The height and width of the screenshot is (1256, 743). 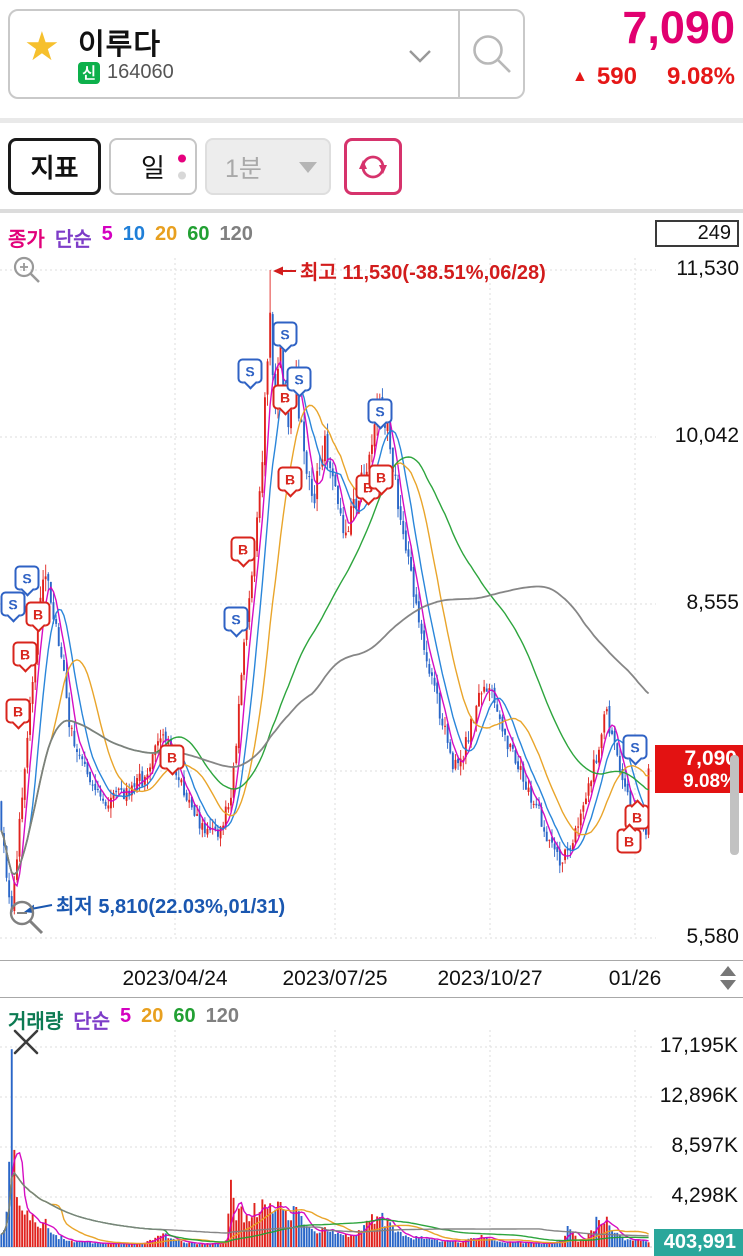 What do you see at coordinates (700, 76) in the screenshot?
I see `change-percent: 9.08%` at bounding box center [700, 76].